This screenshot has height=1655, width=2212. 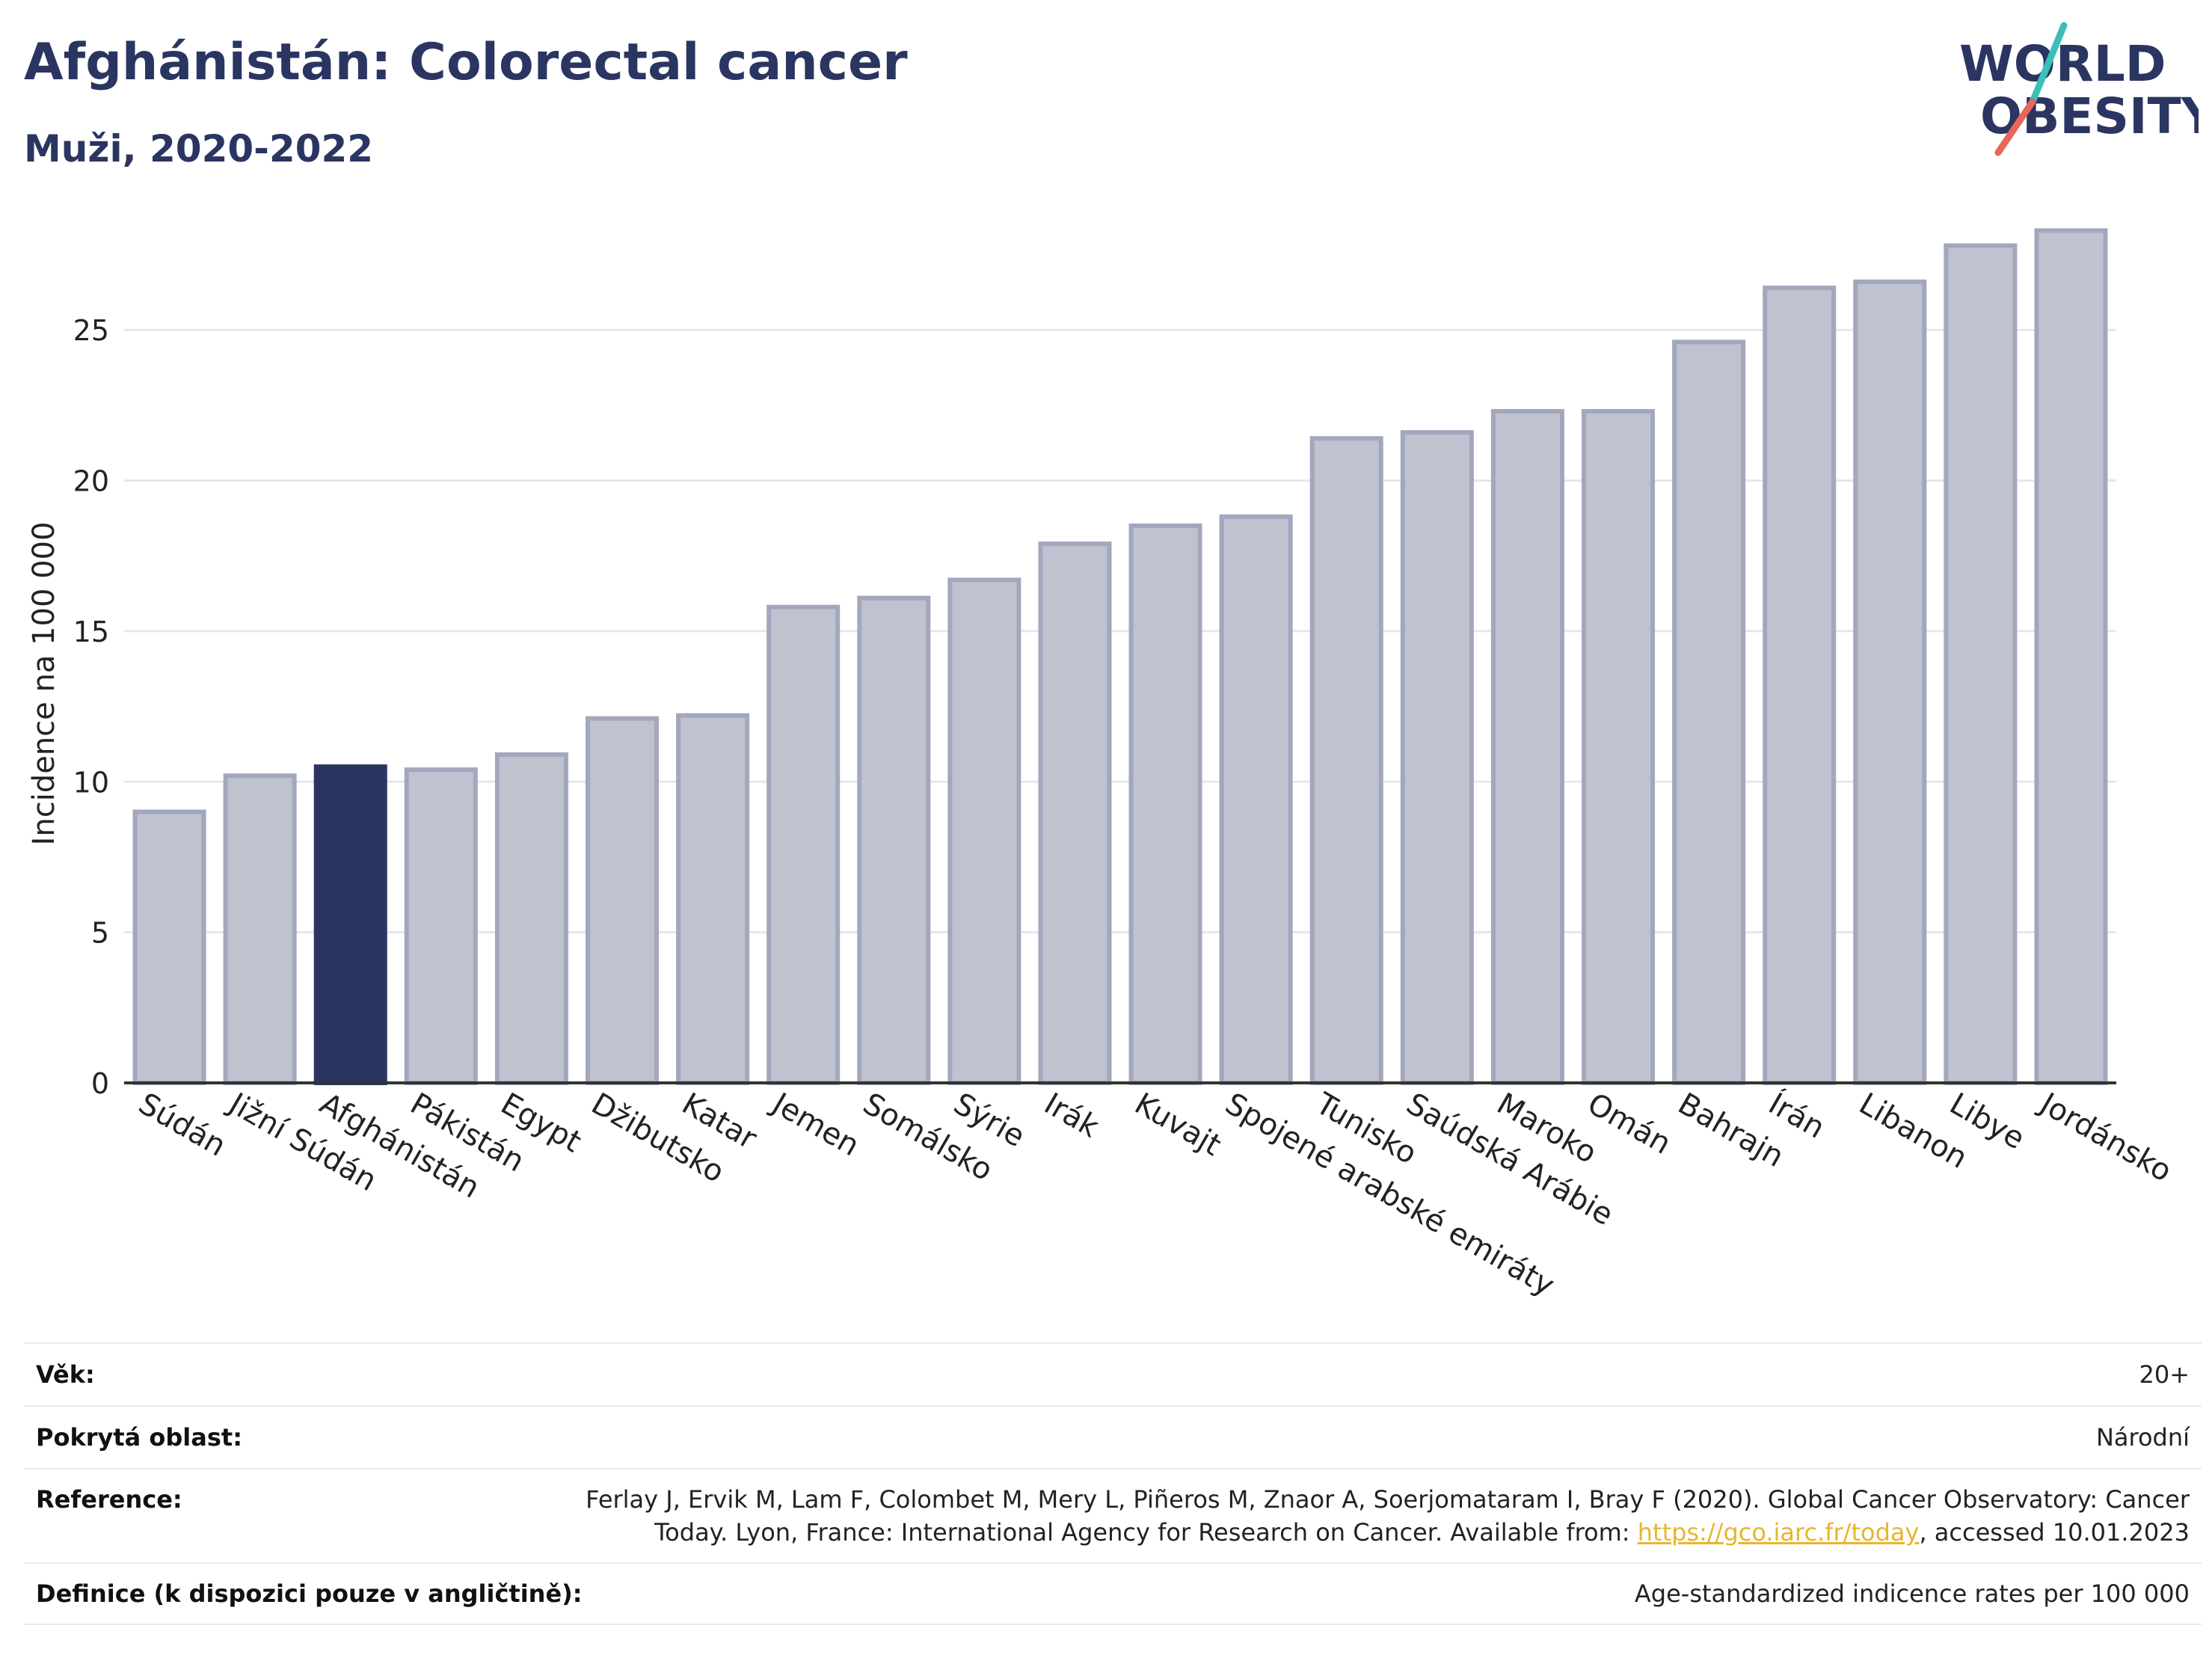 I want to click on logo-word-world: WORLD, so click(x=2062, y=64).